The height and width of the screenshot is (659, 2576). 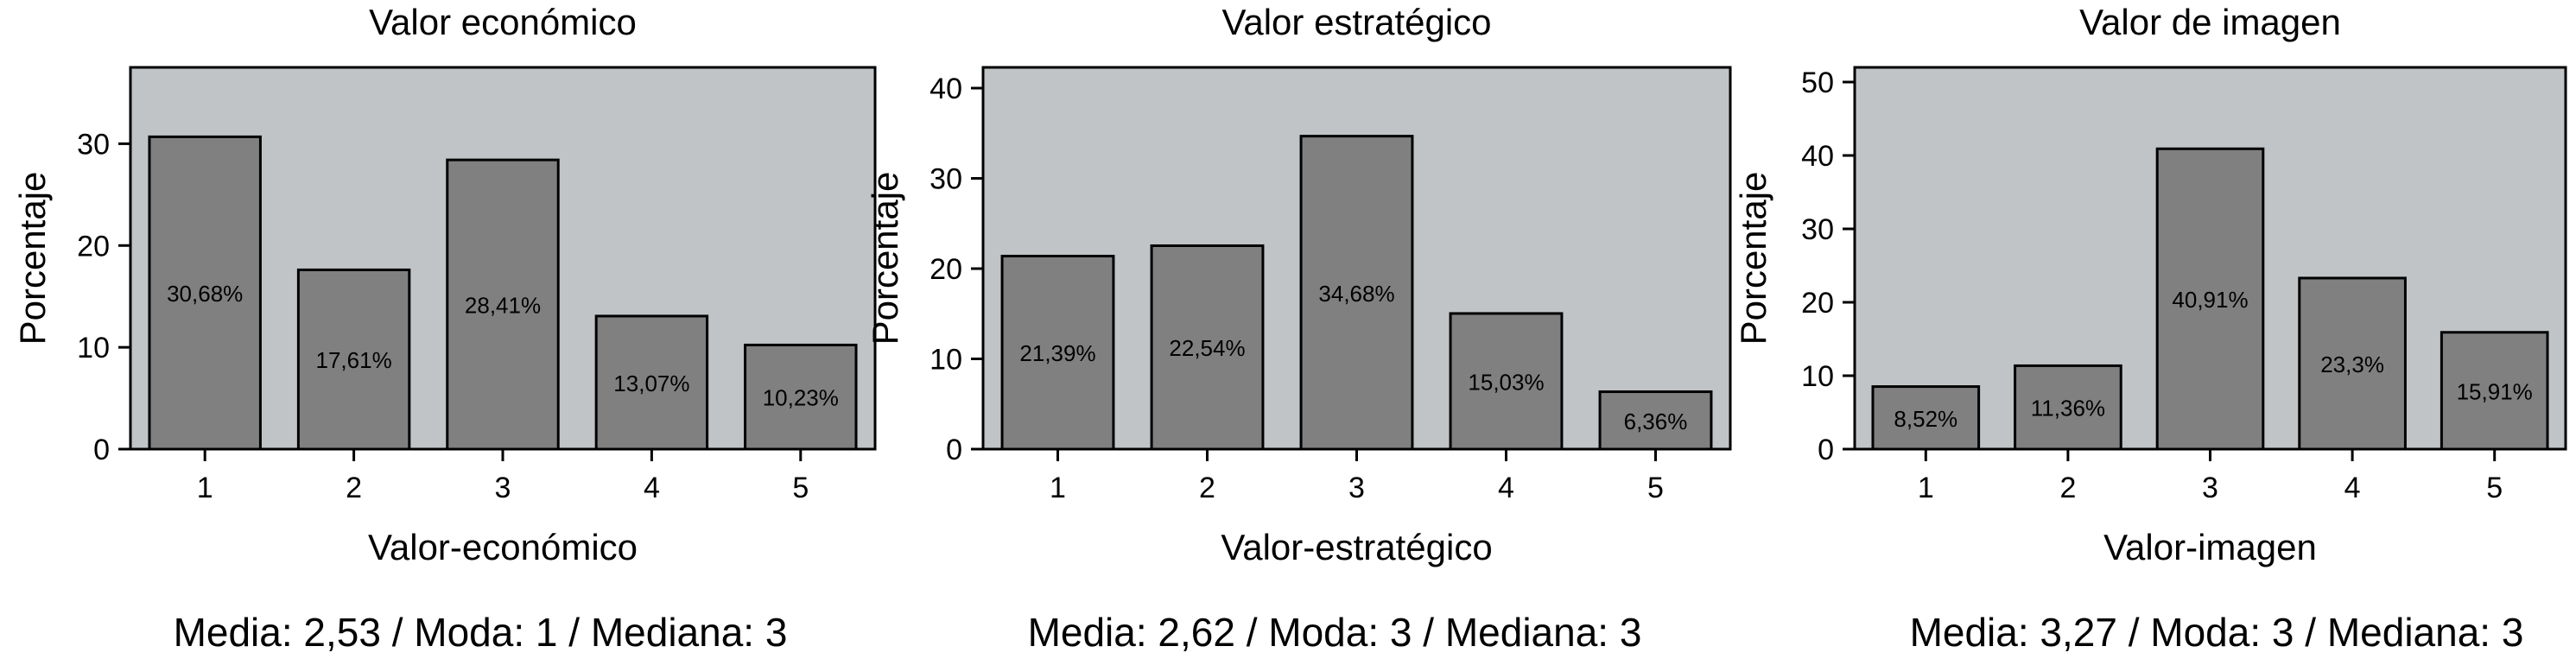 I want to click on data-label: 40,91%, so click(x=2210, y=300).